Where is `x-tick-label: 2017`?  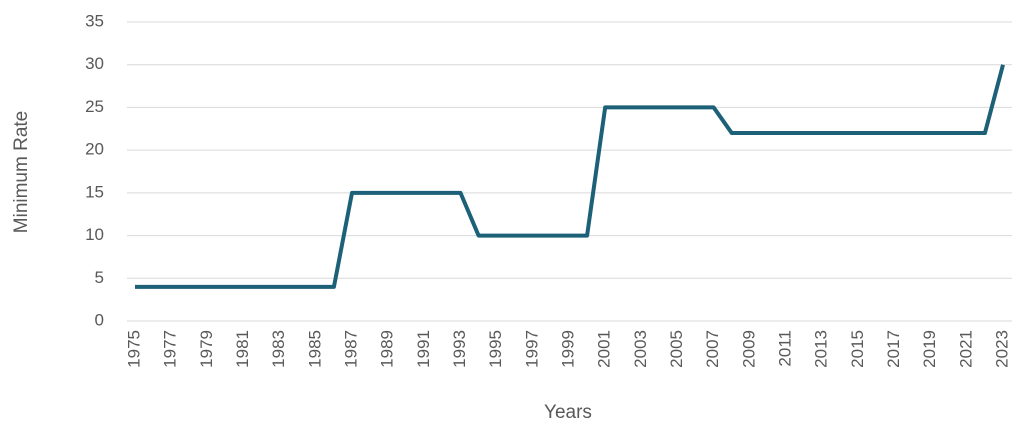
x-tick-label: 2017 is located at coordinates (893, 349).